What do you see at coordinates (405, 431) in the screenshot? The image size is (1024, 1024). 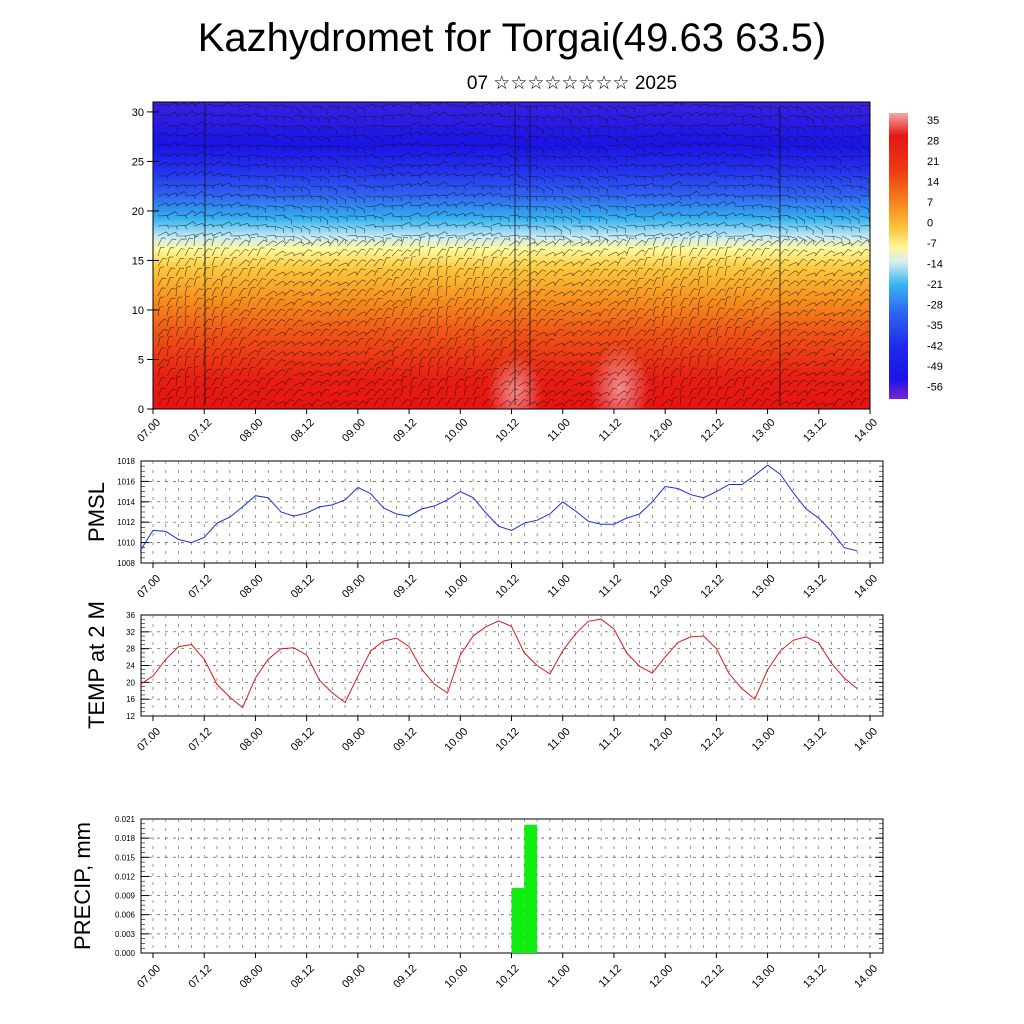 I see `heatmap-x-tick-label: 09.12` at bounding box center [405, 431].